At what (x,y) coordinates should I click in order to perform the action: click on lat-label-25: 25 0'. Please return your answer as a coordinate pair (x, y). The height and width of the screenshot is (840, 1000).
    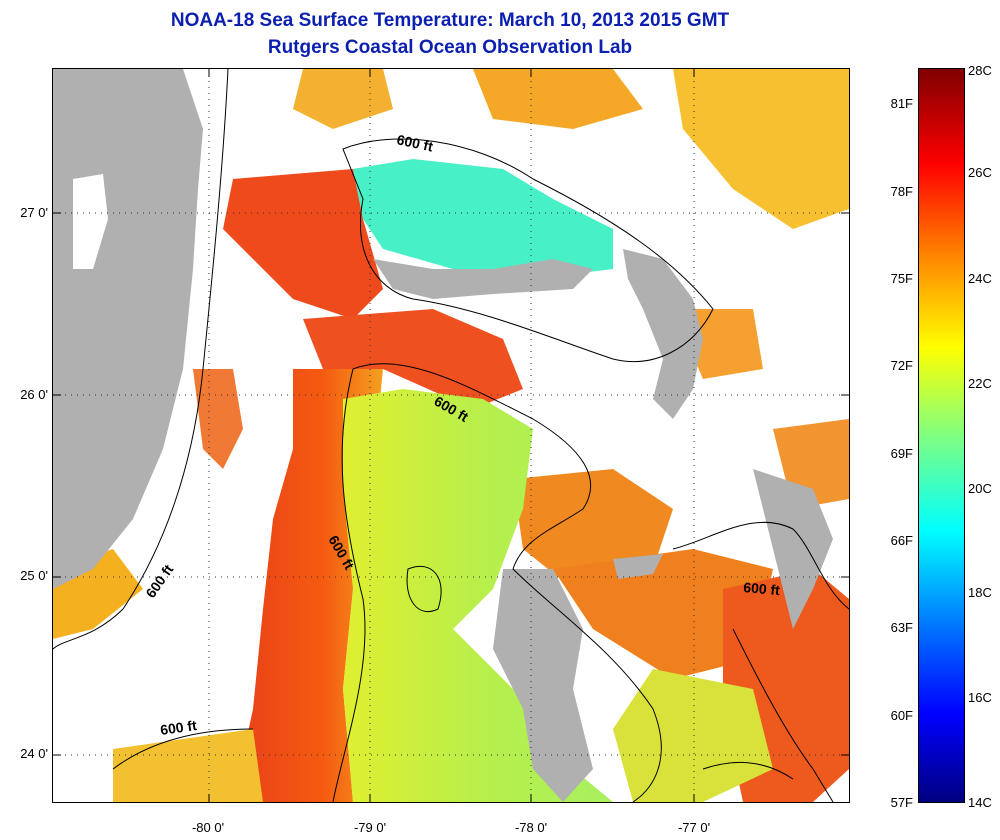
    Looking at the image, I should click on (34, 575).